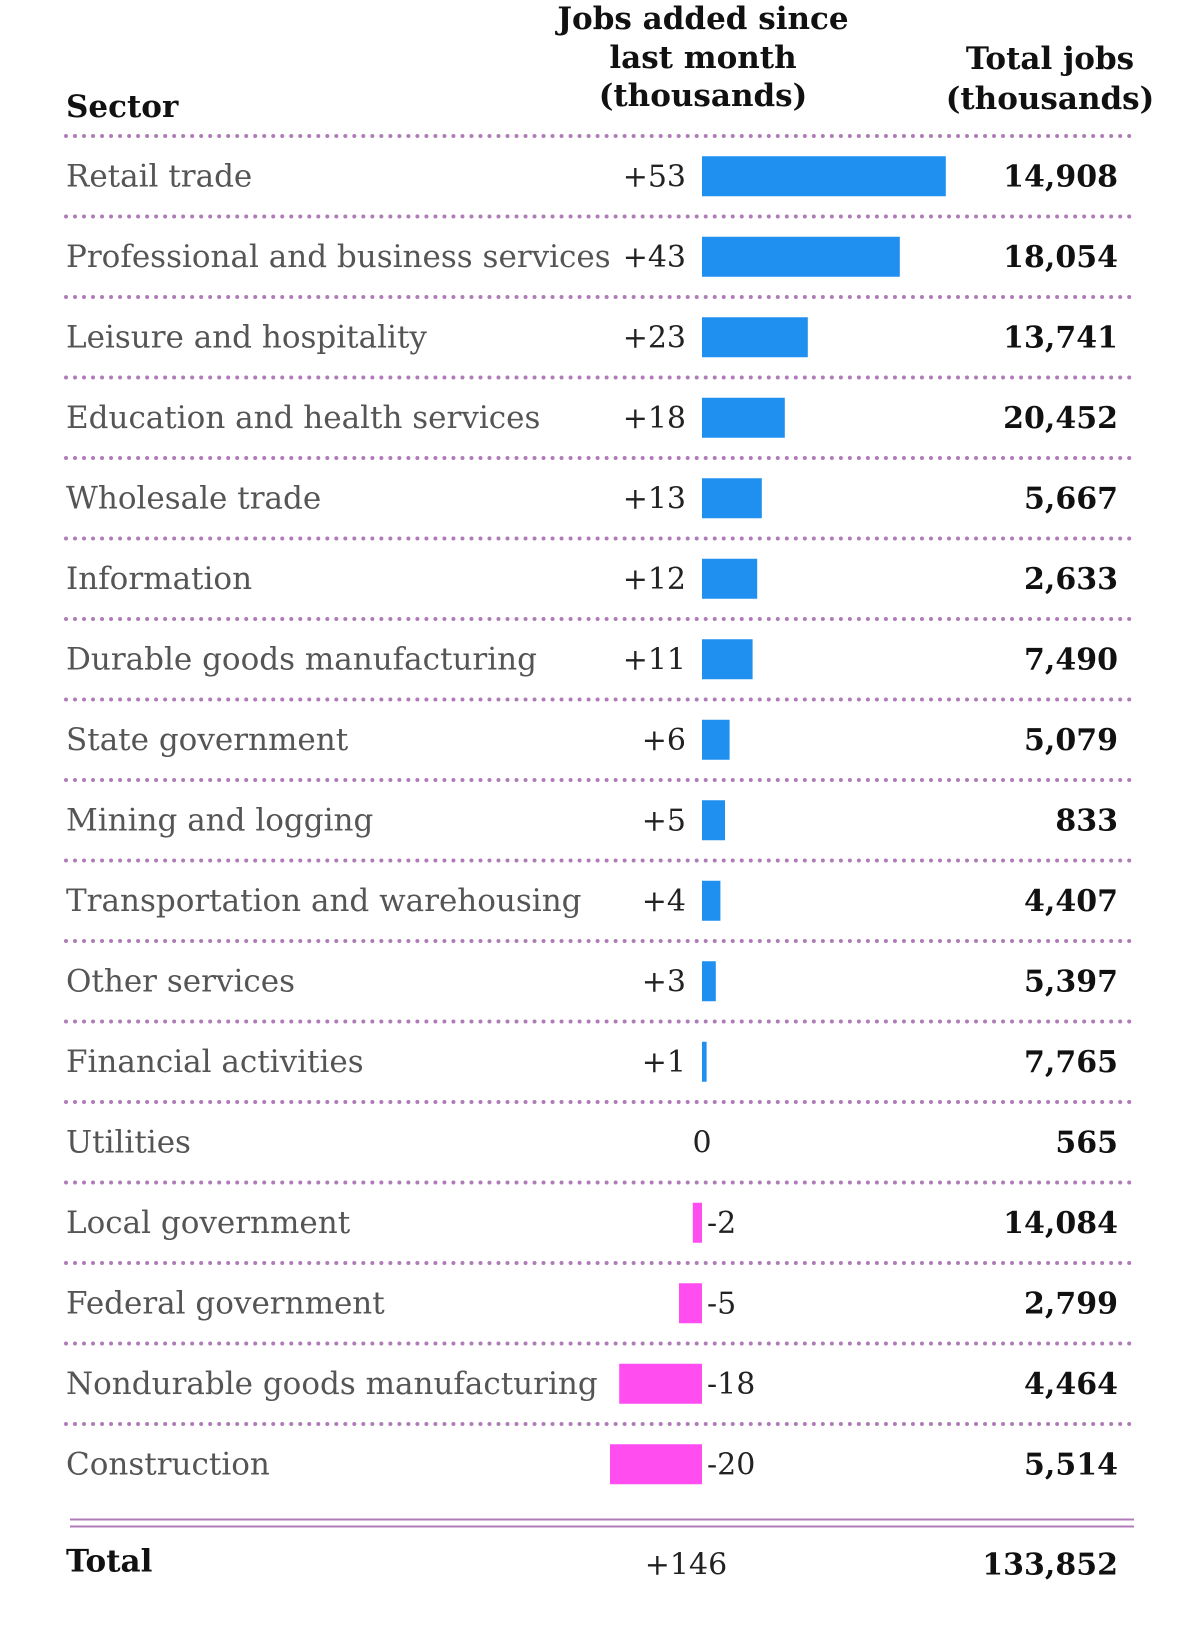 This screenshot has width=1200, height=1634. What do you see at coordinates (1071, 1464) in the screenshot?
I see `total-jobs-label: 5,514` at bounding box center [1071, 1464].